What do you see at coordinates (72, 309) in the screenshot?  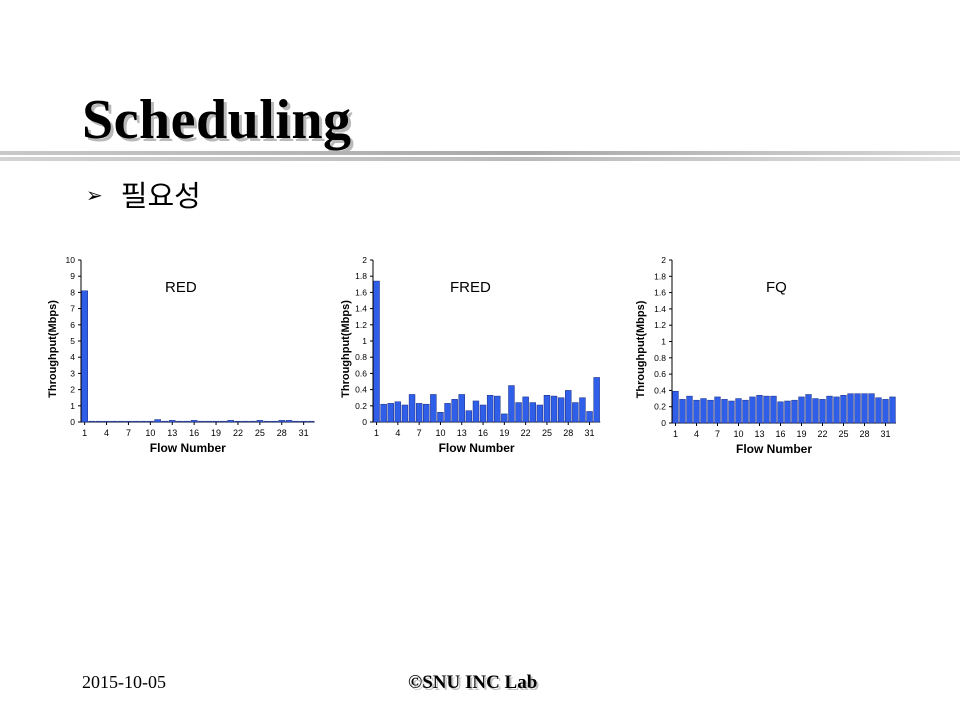 I see `y-tick-label: 7` at bounding box center [72, 309].